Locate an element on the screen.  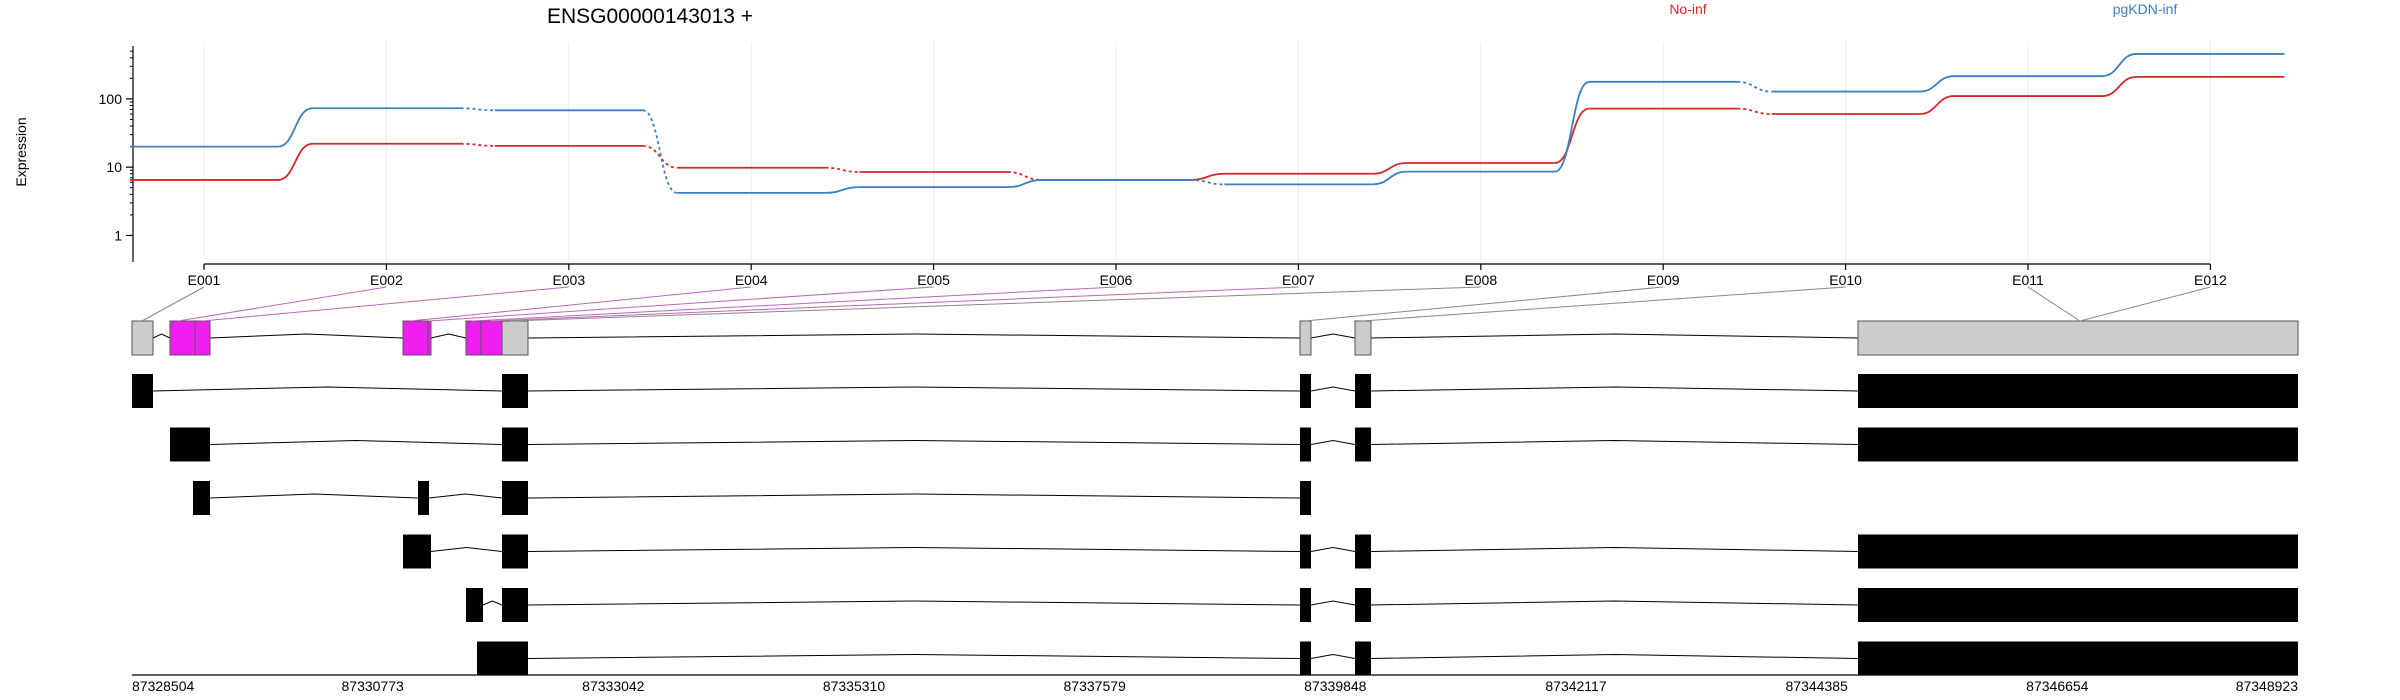
genome-tick-label: 87330773 is located at coordinates (373, 686).